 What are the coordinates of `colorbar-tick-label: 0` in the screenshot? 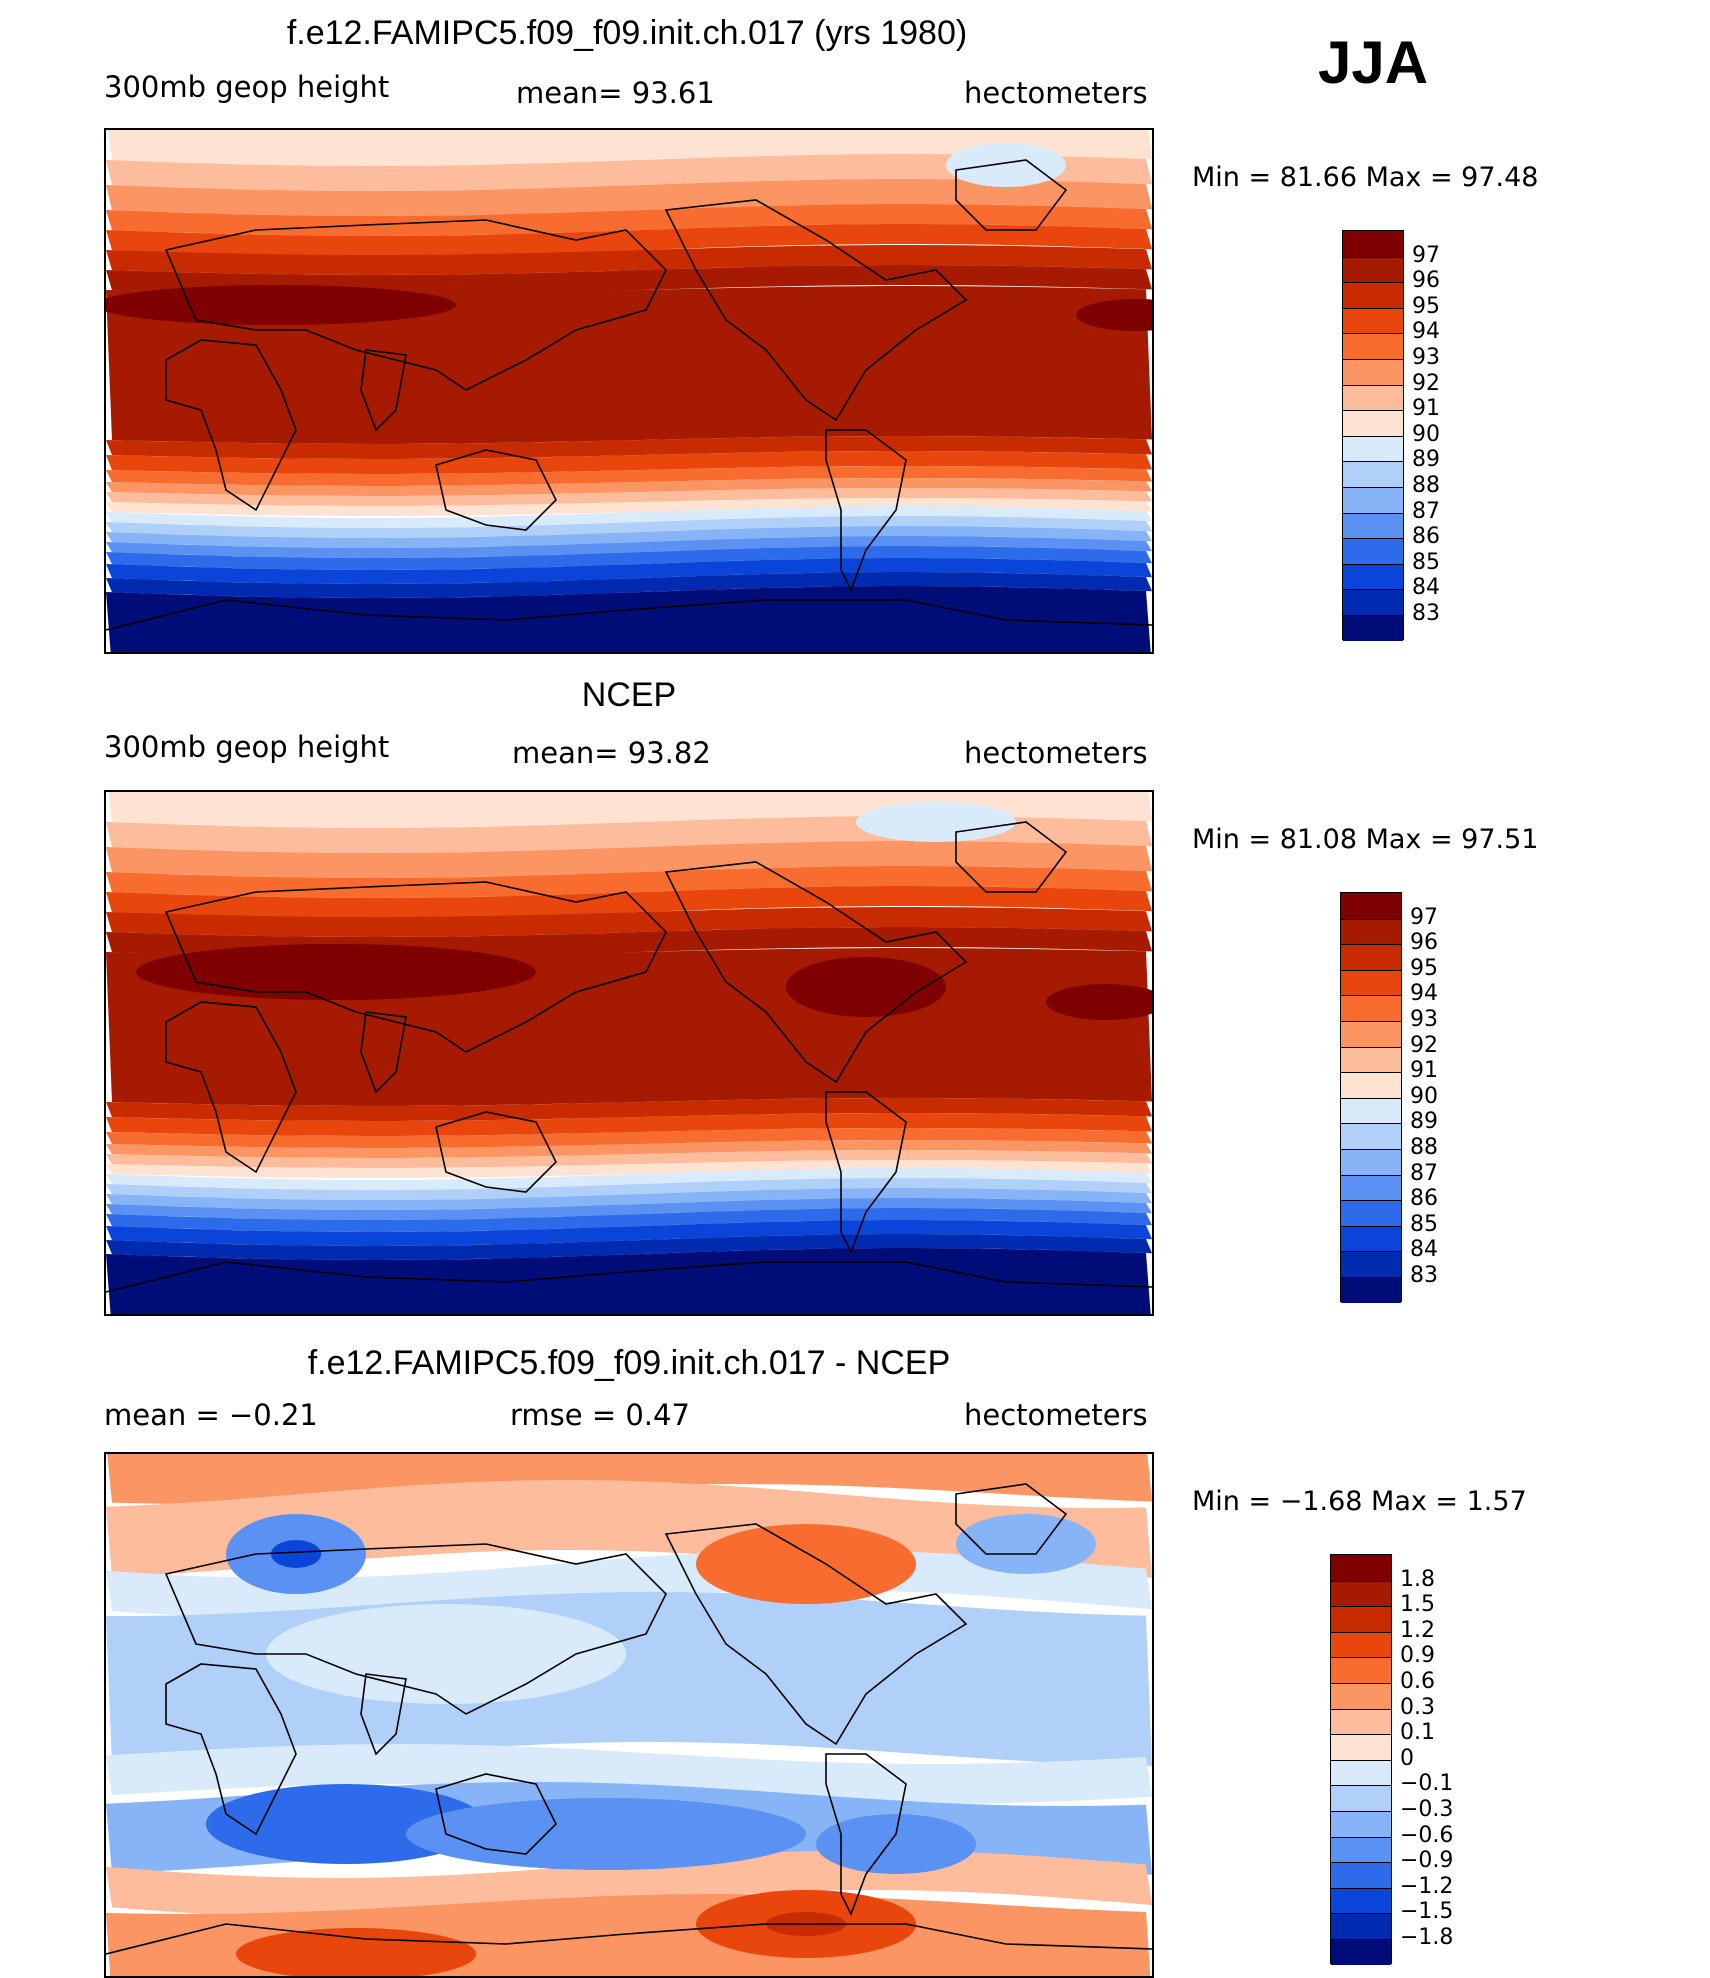 It's located at (1407, 1758).